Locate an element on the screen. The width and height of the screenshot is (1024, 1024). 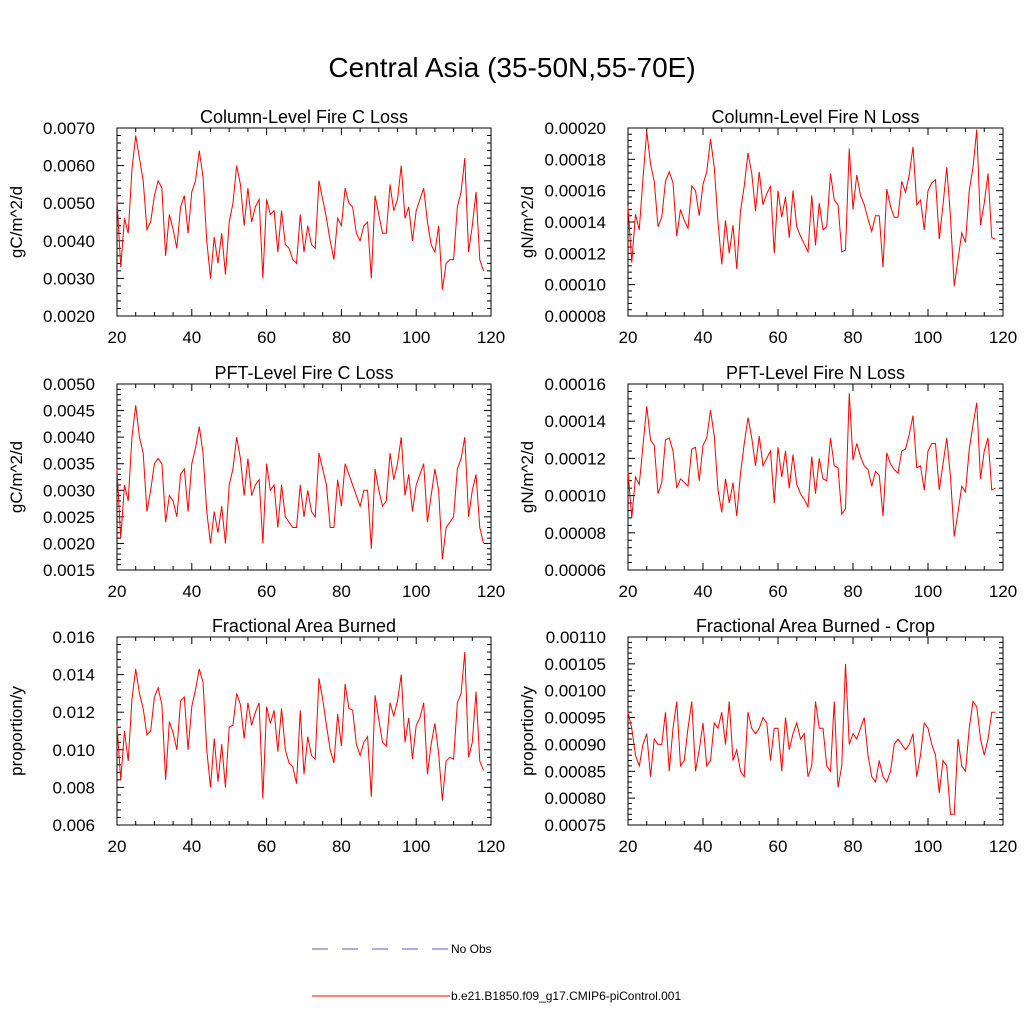
y-tick-label: 0.010 is located at coordinates (73, 750).